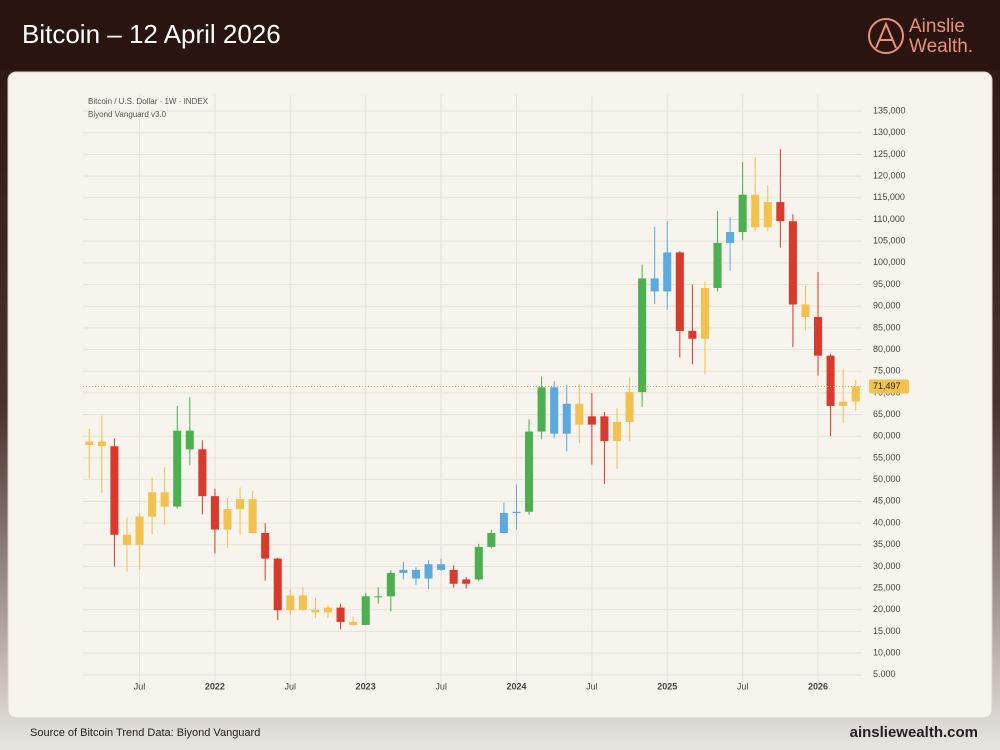  What do you see at coordinates (215, 686) in the screenshot?
I see `x-tick-label: 2022` at bounding box center [215, 686].